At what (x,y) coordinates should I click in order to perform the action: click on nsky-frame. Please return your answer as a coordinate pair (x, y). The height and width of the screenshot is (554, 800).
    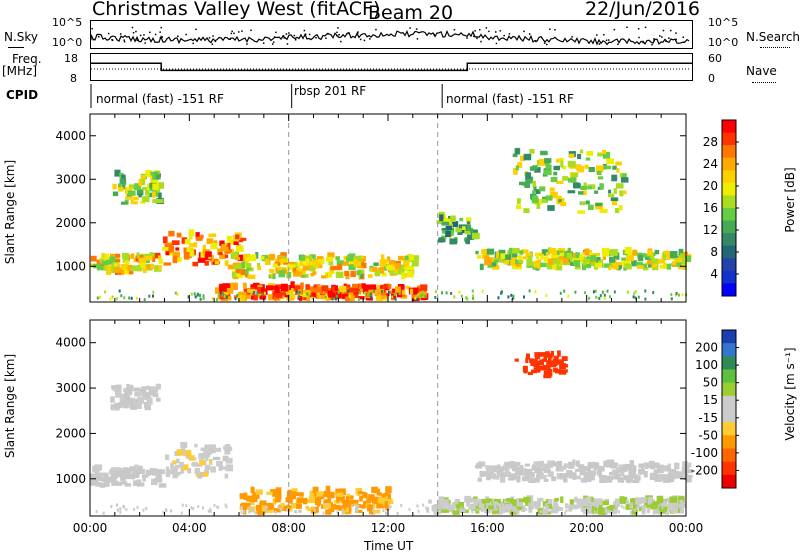
    Looking at the image, I should click on (391, 34).